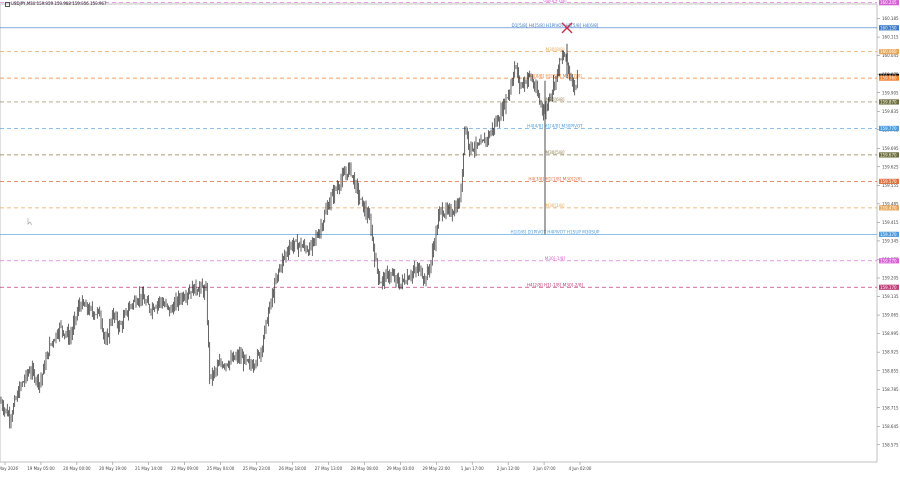  What do you see at coordinates (555, 179) in the screenshot?
I see `level-label: H4[3/8] H1[1/8] M30[2/8]` at bounding box center [555, 179].